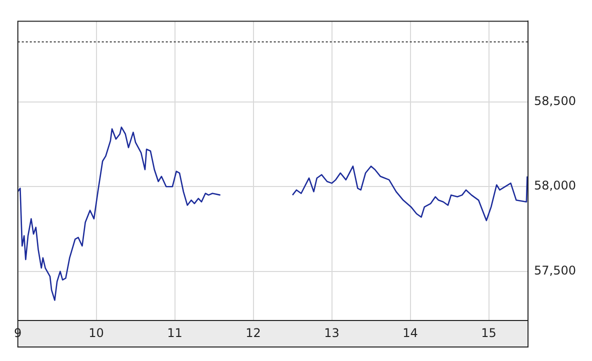 The width and height of the screenshot is (592, 361). What do you see at coordinates (332, 333) in the screenshot?
I see `x-tick-label: 13` at bounding box center [332, 333].